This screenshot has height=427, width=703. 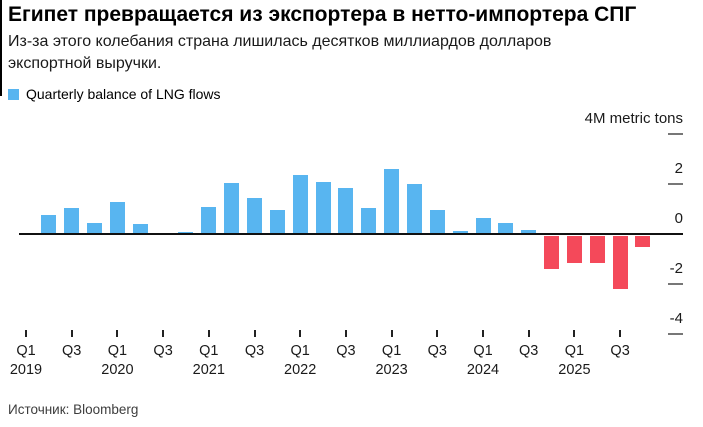 I want to click on x-year-label-2023: 2023, so click(x=391, y=370).